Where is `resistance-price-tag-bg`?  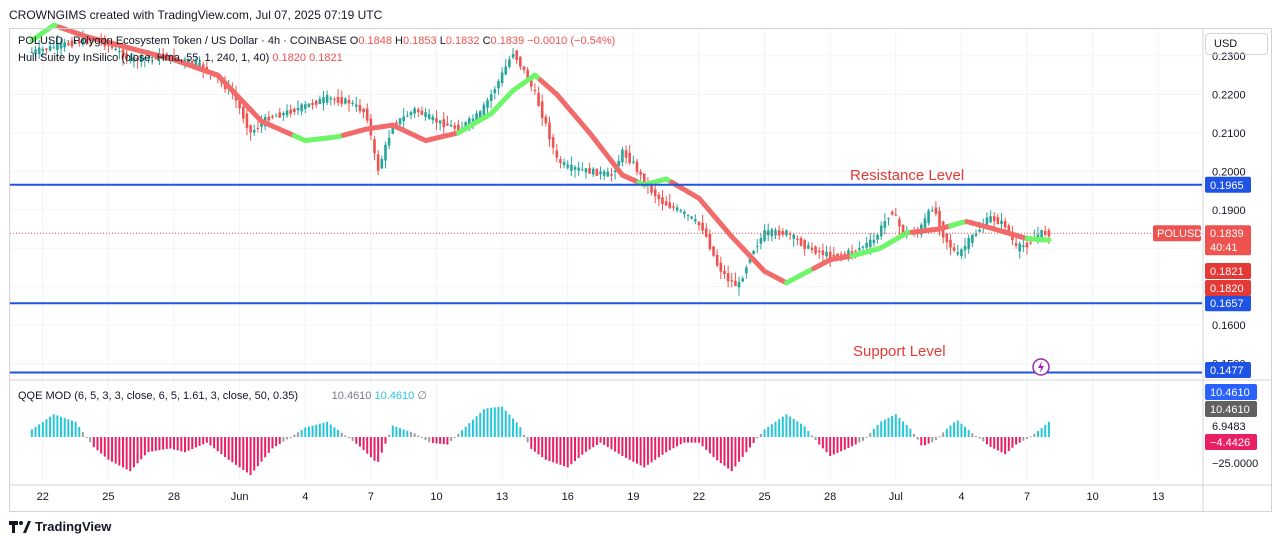
resistance-price-tag-bg is located at coordinates (1228, 184).